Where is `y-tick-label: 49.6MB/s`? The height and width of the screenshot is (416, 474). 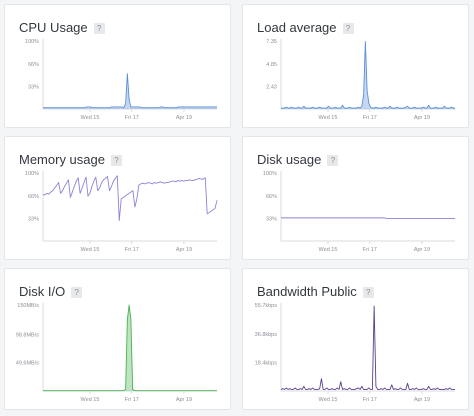 y-tick-label: 49.6MB/s is located at coordinates (27, 364).